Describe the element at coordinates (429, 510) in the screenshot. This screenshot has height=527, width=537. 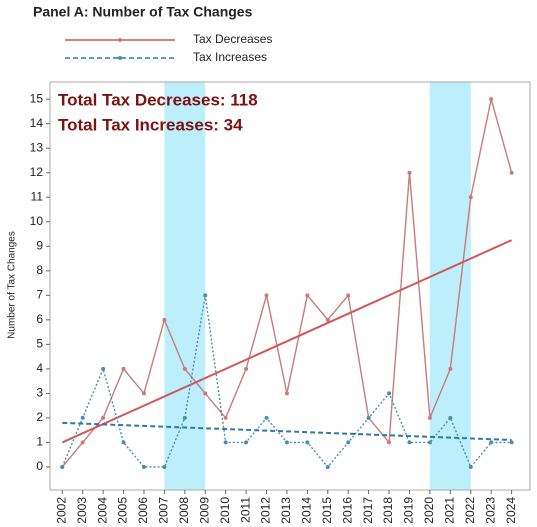
I see `x-tick-label: 2020` at that location.